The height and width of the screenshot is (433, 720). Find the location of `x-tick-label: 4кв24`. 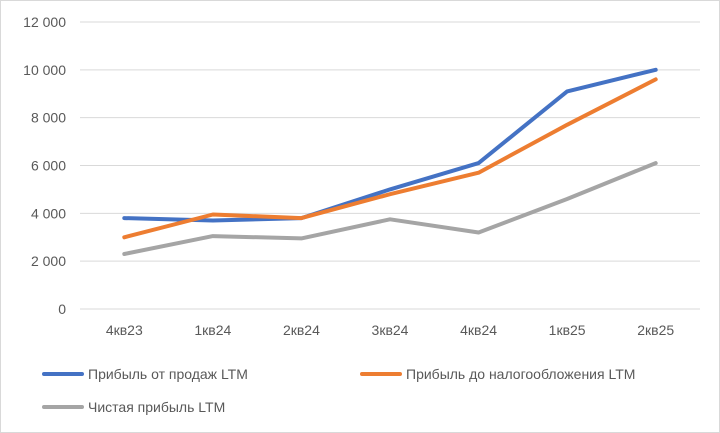

x-tick-label: 4кв24 is located at coordinates (478, 330).